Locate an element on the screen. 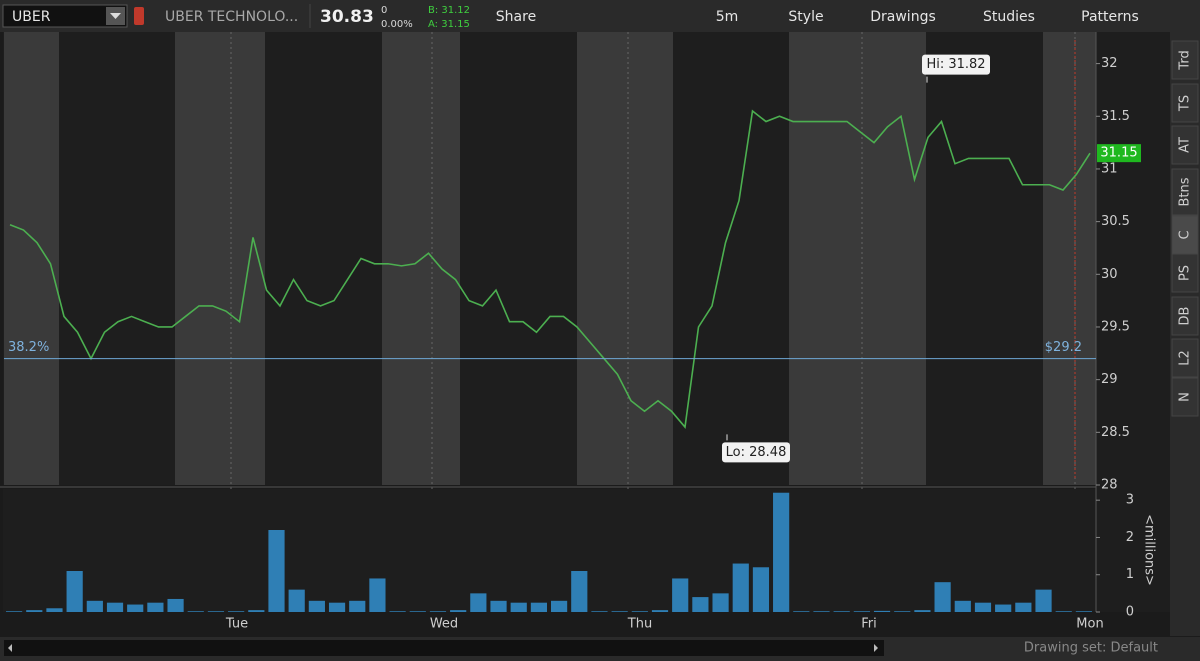 This screenshot has width=1200, height=661. low-label: Lo: 28.48 is located at coordinates (756, 452).